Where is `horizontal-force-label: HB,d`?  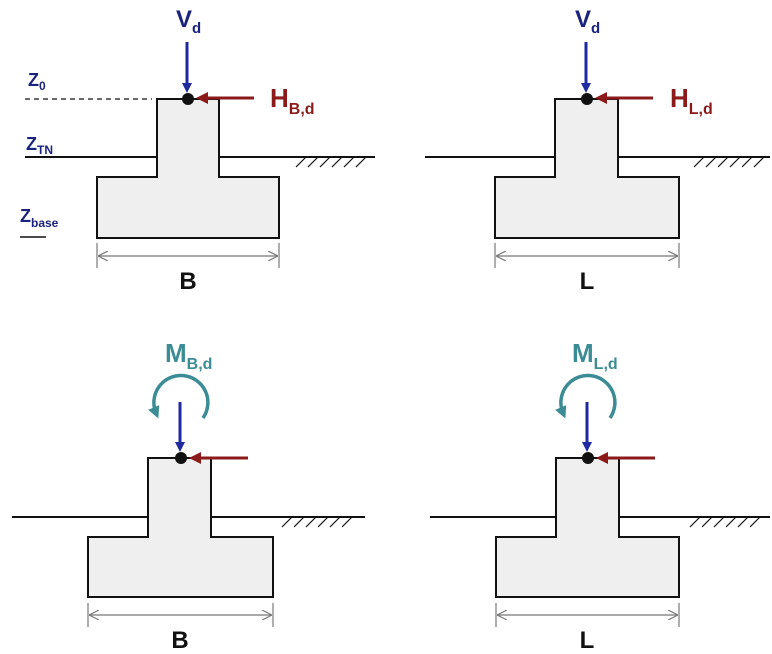
horizontal-force-label: HB,d is located at coordinates (292, 100).